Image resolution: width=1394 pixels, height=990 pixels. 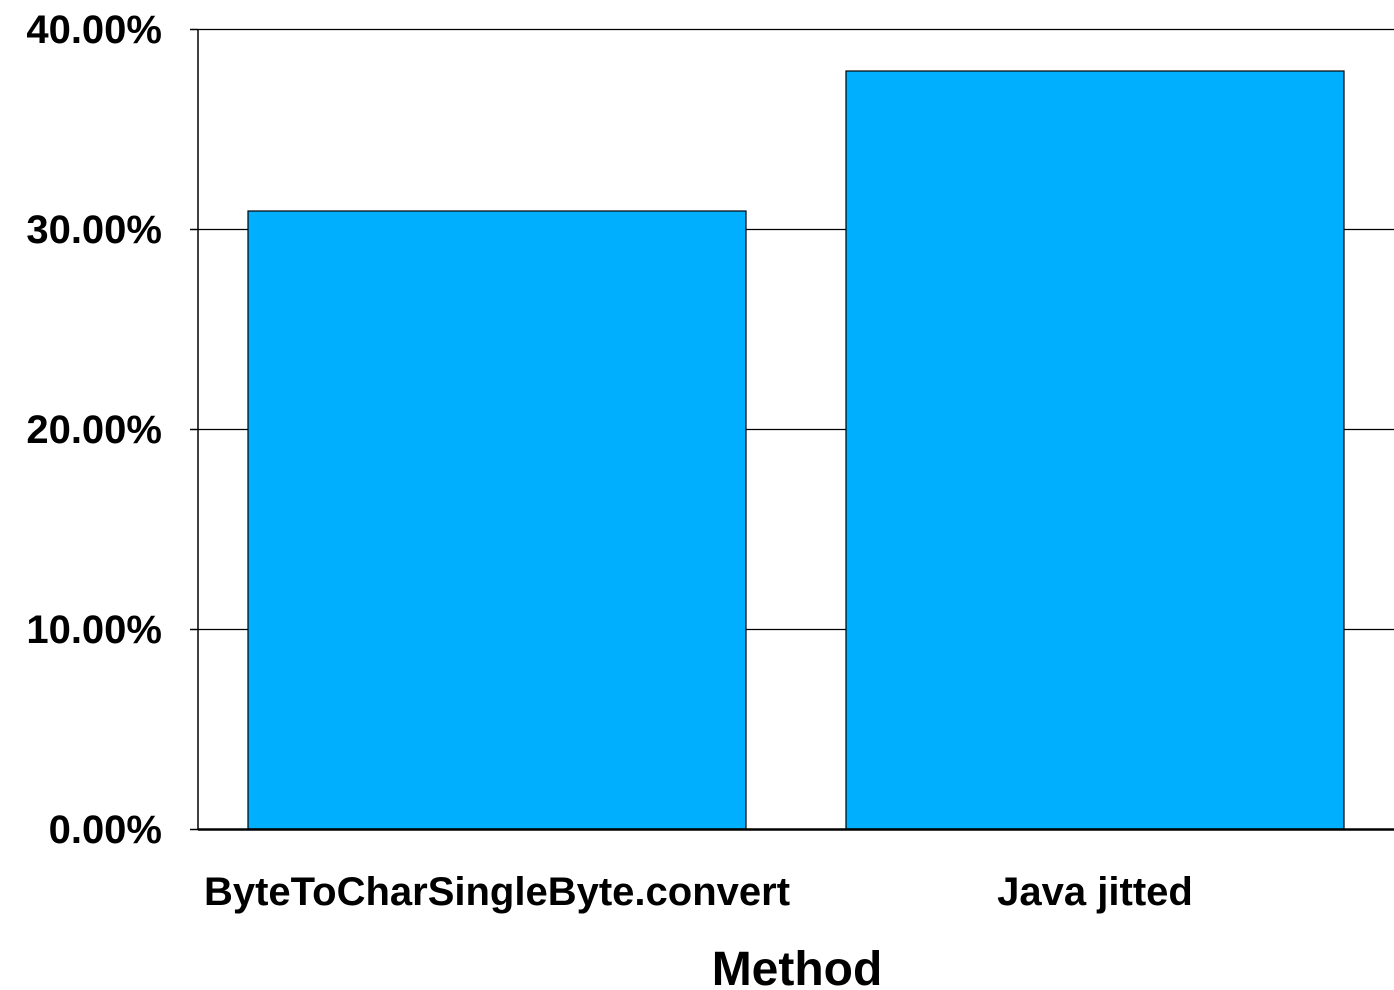 I want to click on y-tick-label: 40.00%, so click(x=94, y=30).